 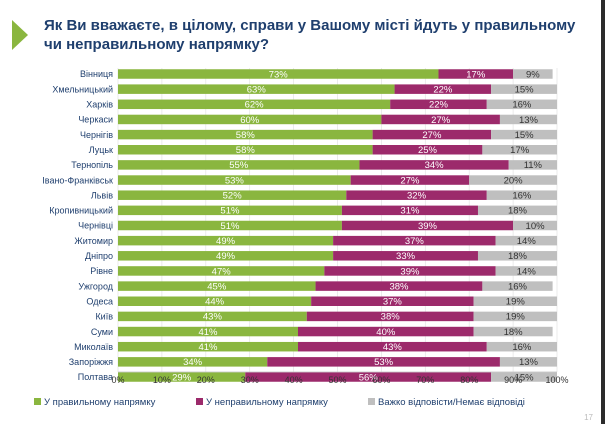 What do you see at coordinates (96, 74) in the screenshot?
I see `category-label: Вінниця` at bounding box center [96, 74].